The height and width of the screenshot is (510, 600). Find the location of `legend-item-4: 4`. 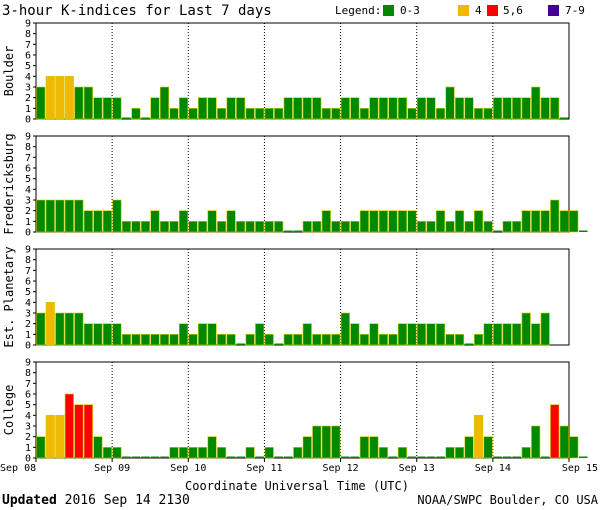

legend-item-4: 4 is located at coordinates (478, 10).